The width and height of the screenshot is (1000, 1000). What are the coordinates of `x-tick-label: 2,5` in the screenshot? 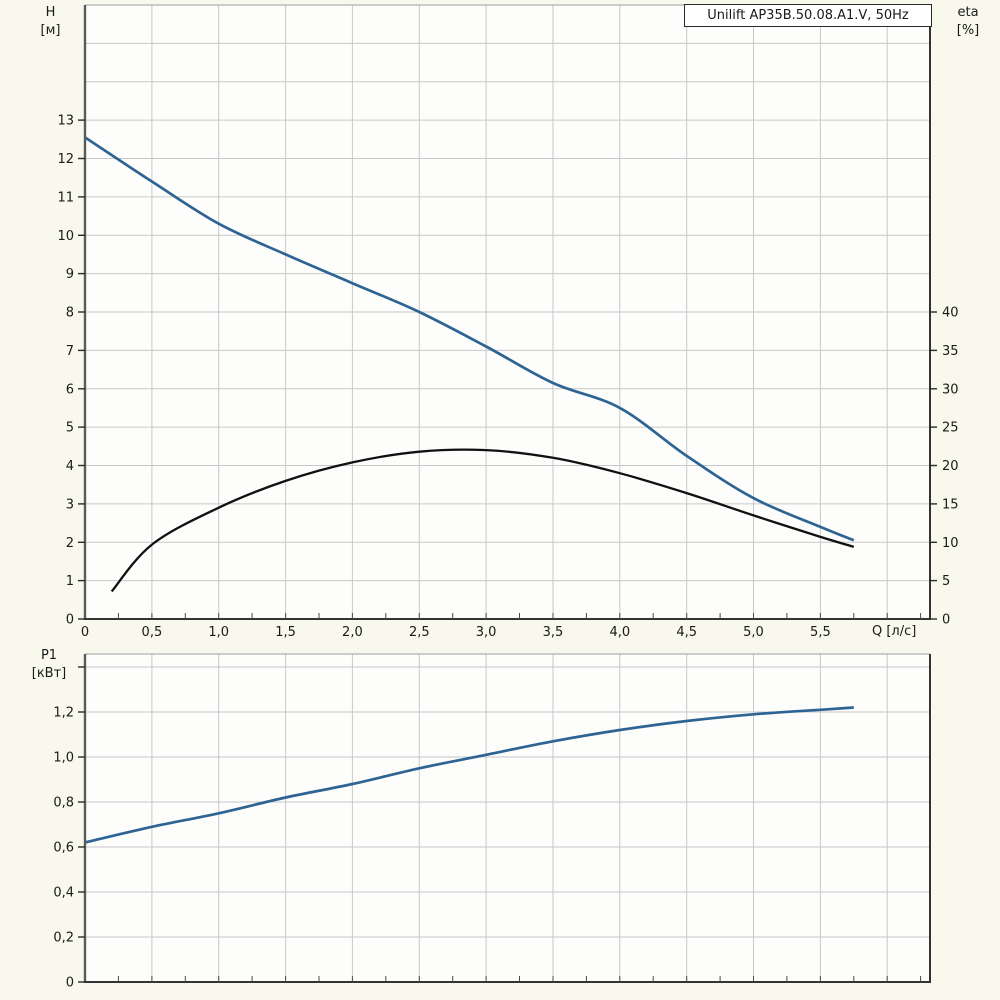 It's located at (419, 632).